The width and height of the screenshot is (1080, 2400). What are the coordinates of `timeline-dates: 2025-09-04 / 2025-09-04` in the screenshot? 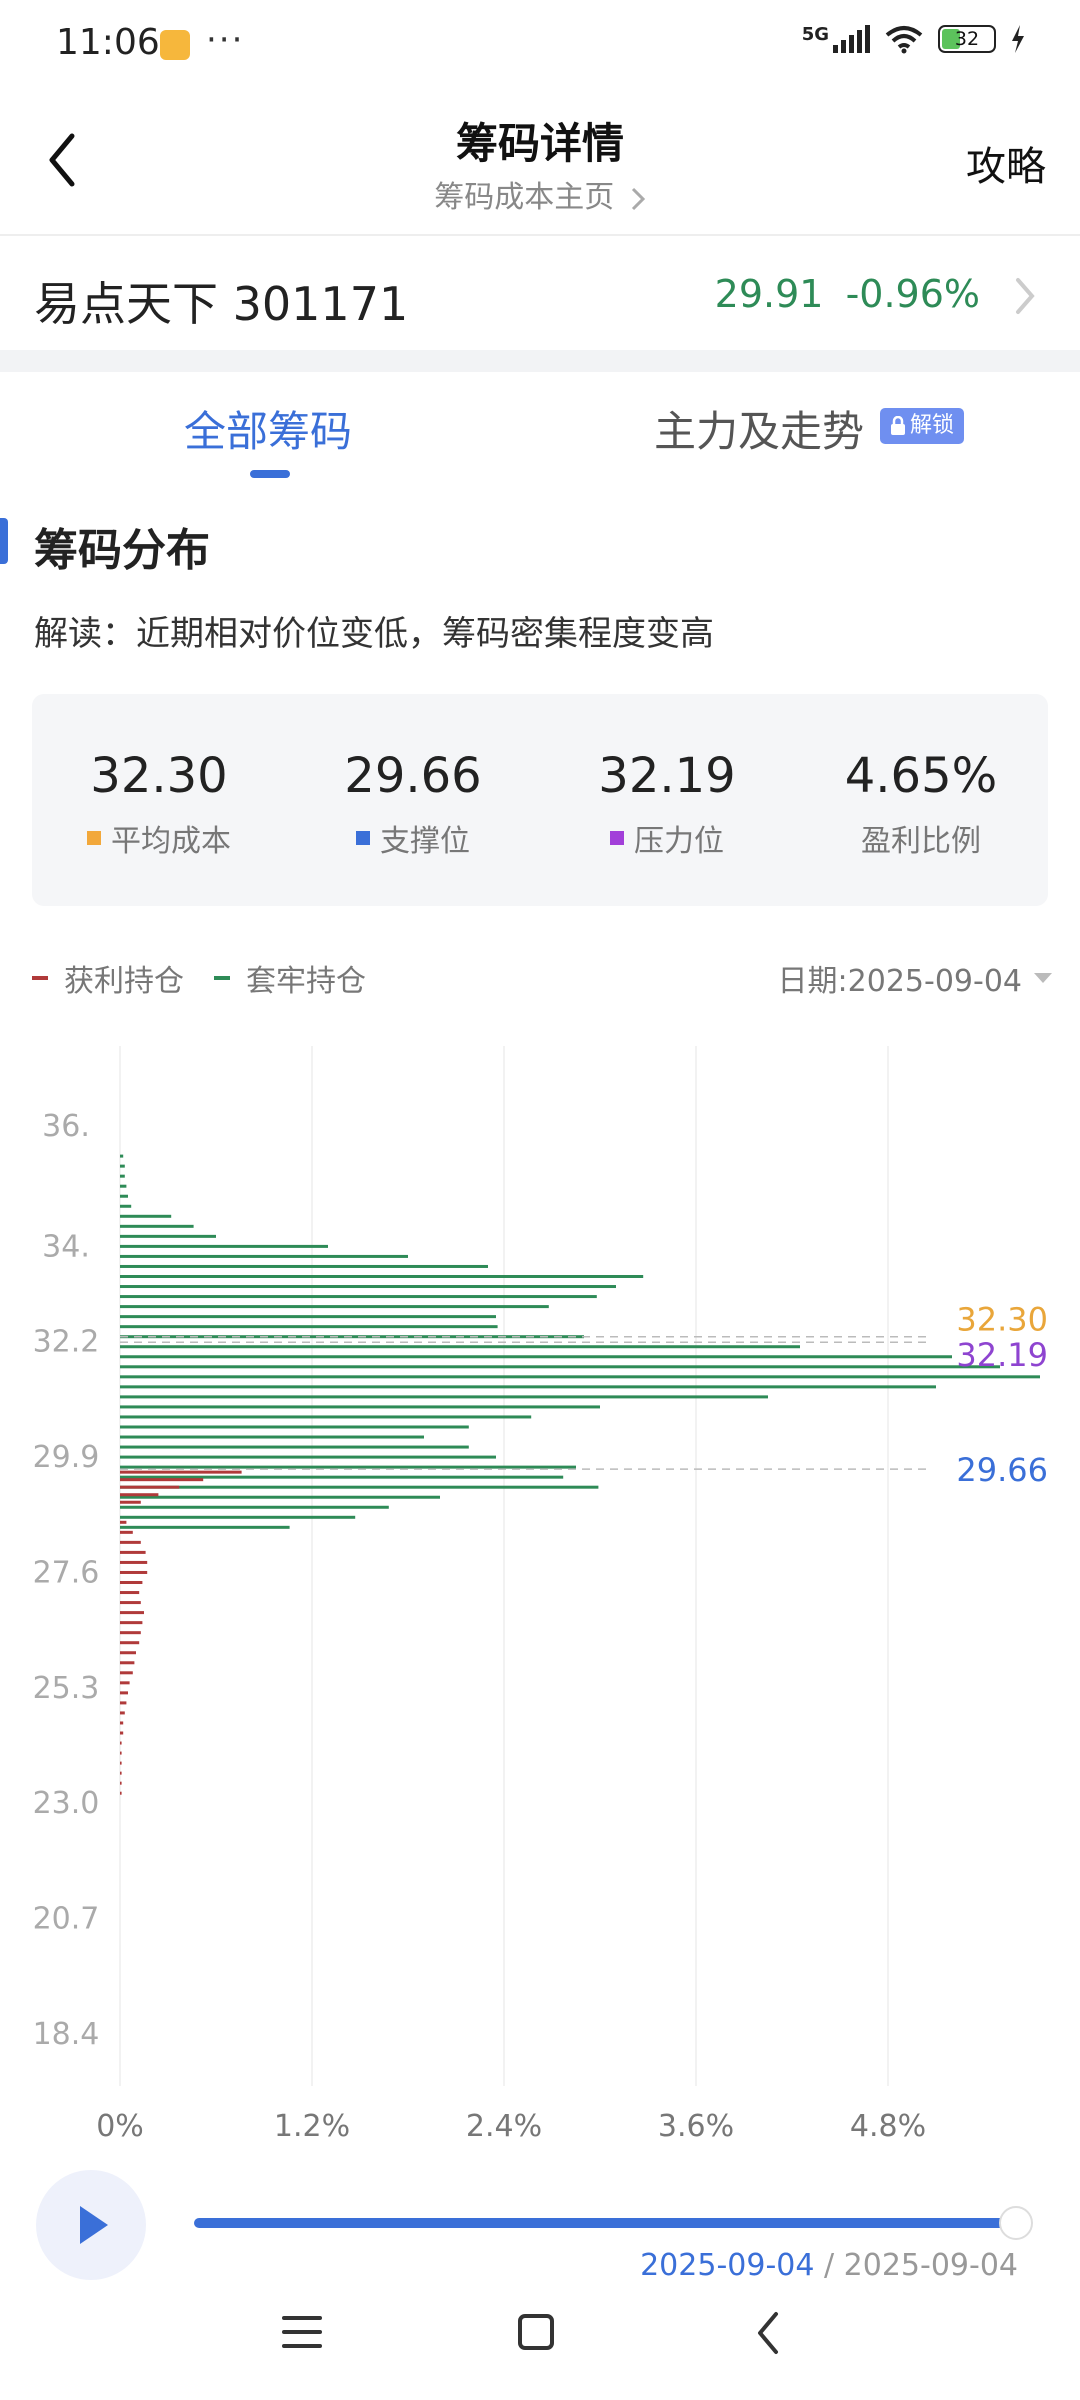 It's located at (829, 2265).